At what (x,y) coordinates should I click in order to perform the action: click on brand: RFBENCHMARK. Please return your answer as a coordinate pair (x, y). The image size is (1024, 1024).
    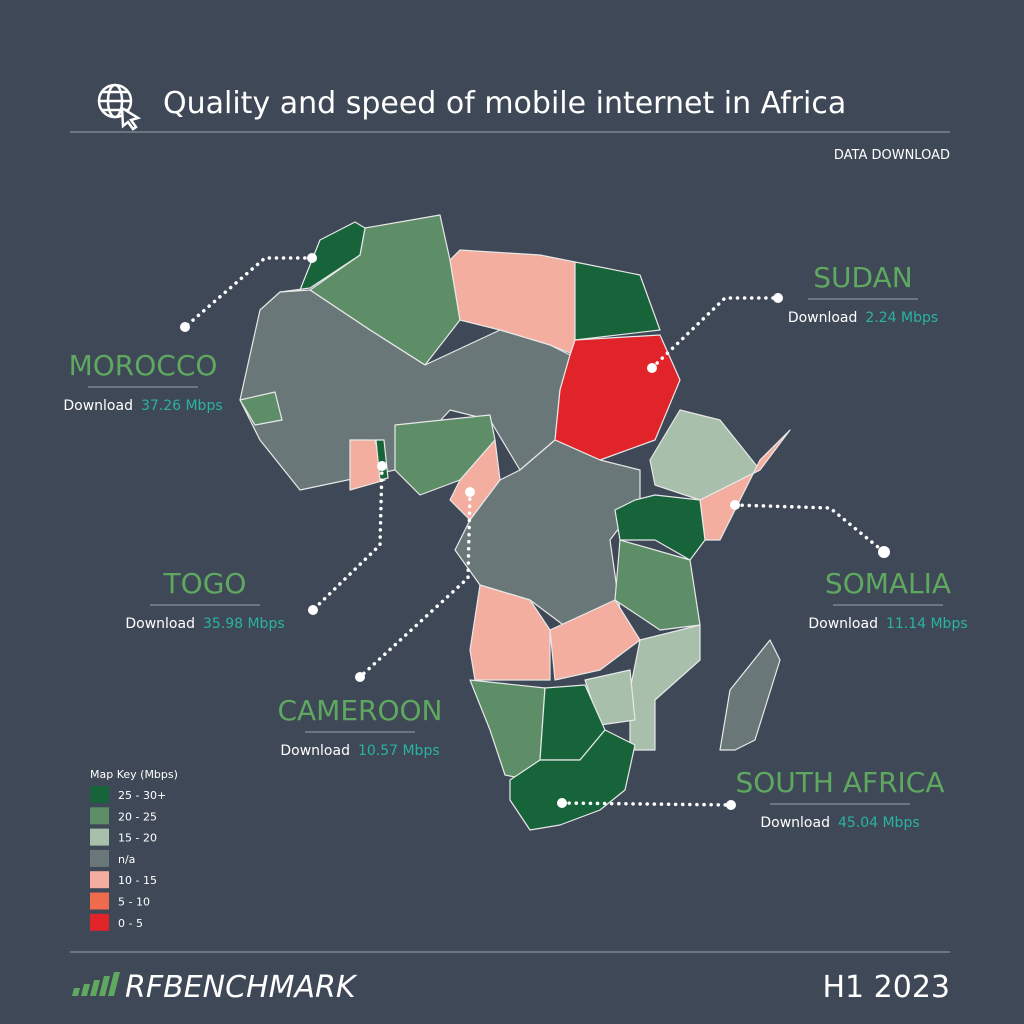
    Looking at the image, I should click on (241, 987).